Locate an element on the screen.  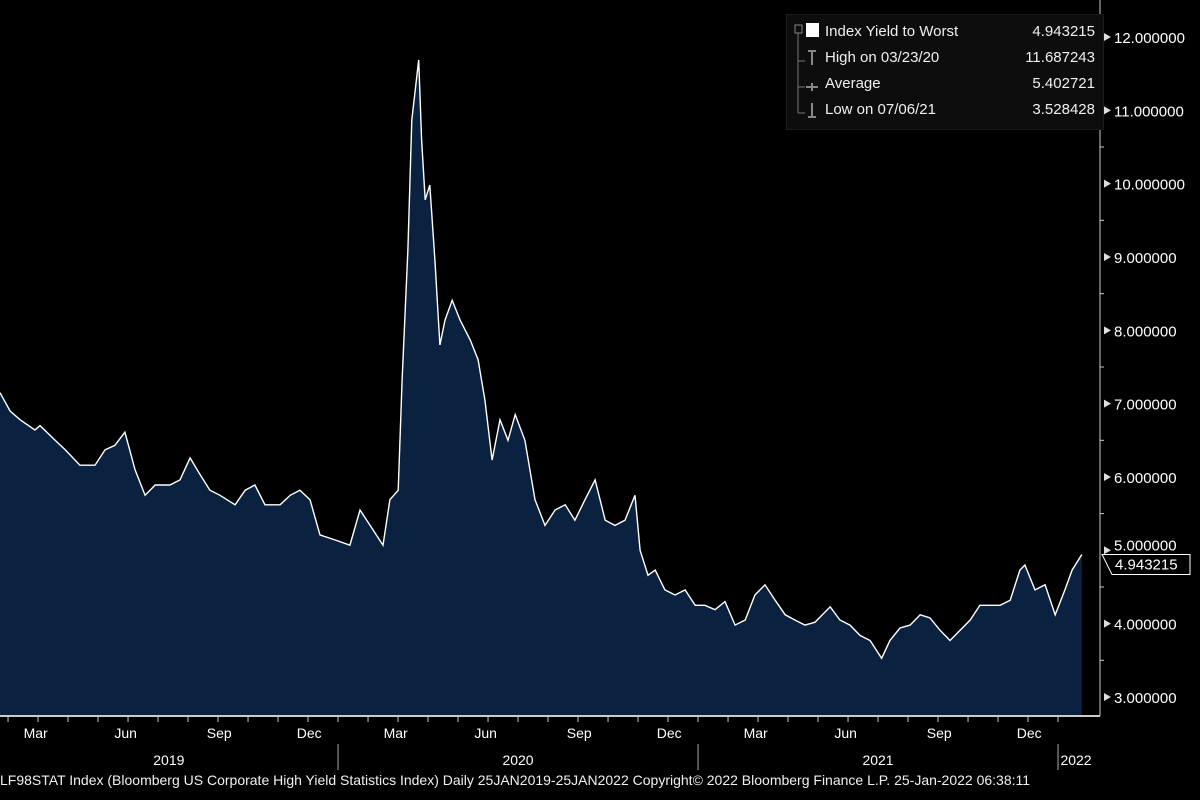
y-tick-label: 4.000000 is located at coordinates (1145, 625).